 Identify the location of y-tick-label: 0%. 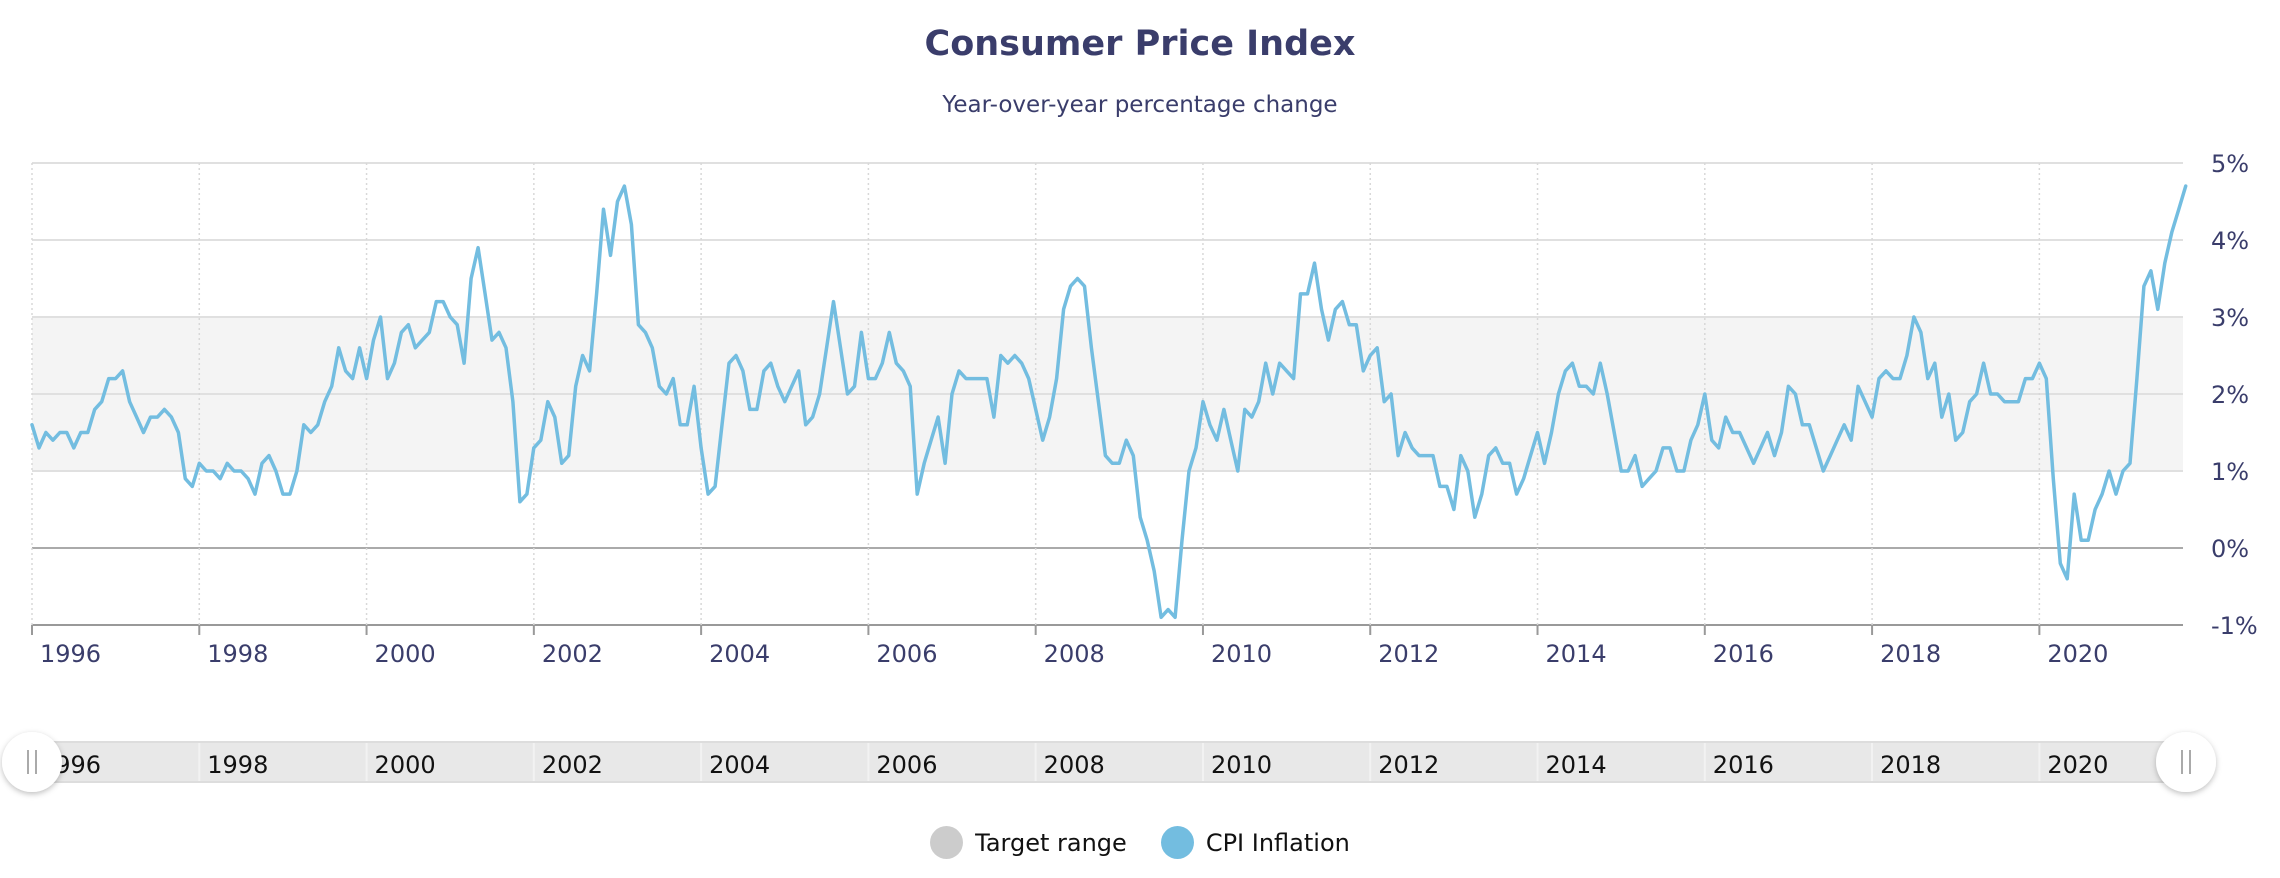
(2230, 549).